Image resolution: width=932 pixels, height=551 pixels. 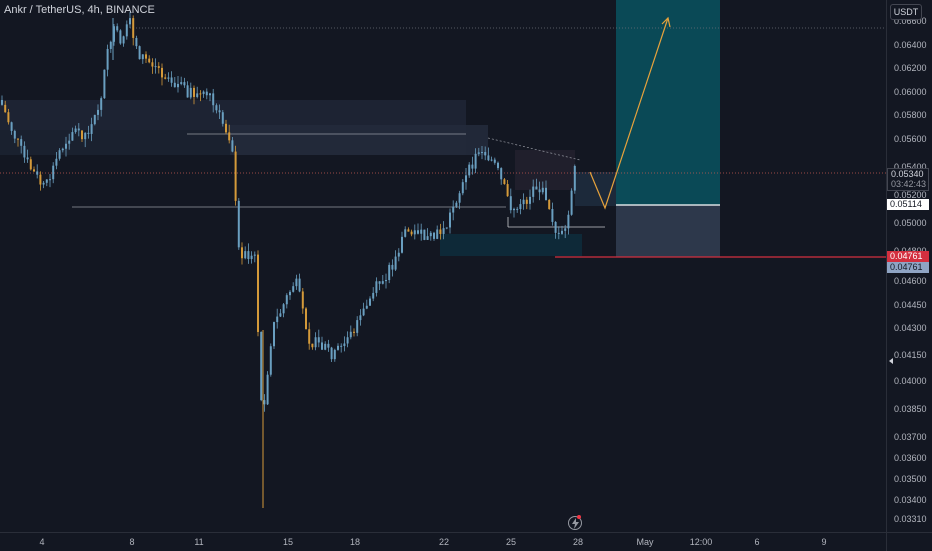 I want to click on projection-path, so click(x=629, y=113).